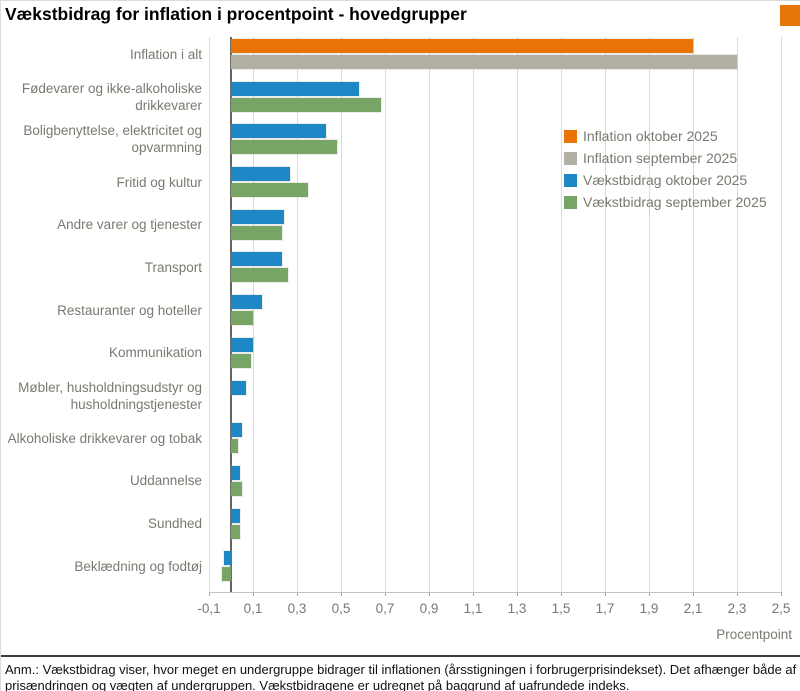 This screenshot has width=800, height=691. Describe the element at coordinates (790, 15) in the screenshot. I see `dst-logo-square` at that location.